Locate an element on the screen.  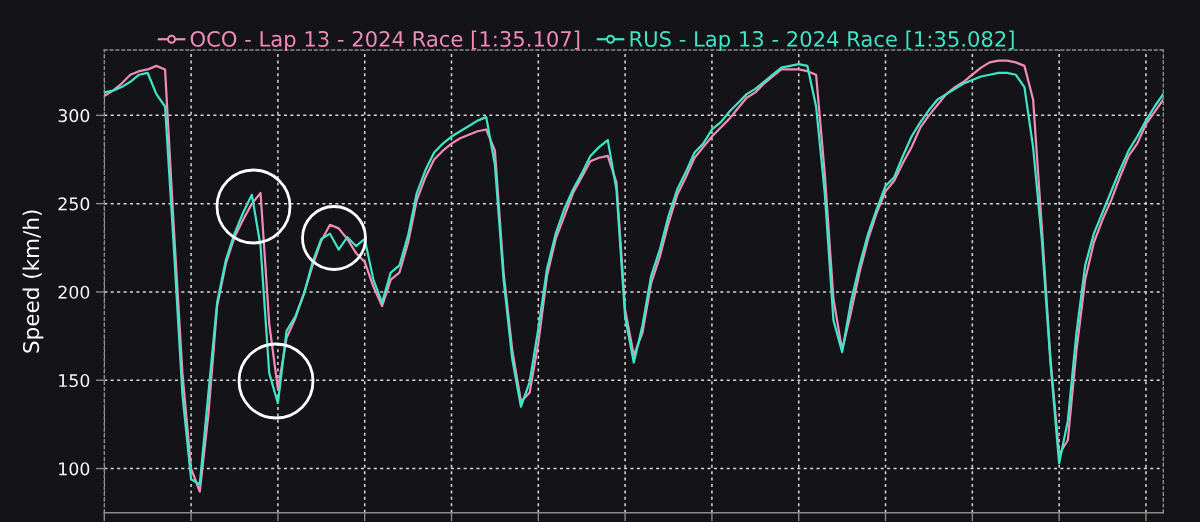
legend-label: RUS - Lap 13 - 2024 Race [1:35.082] is located at coordinates (822, 41).